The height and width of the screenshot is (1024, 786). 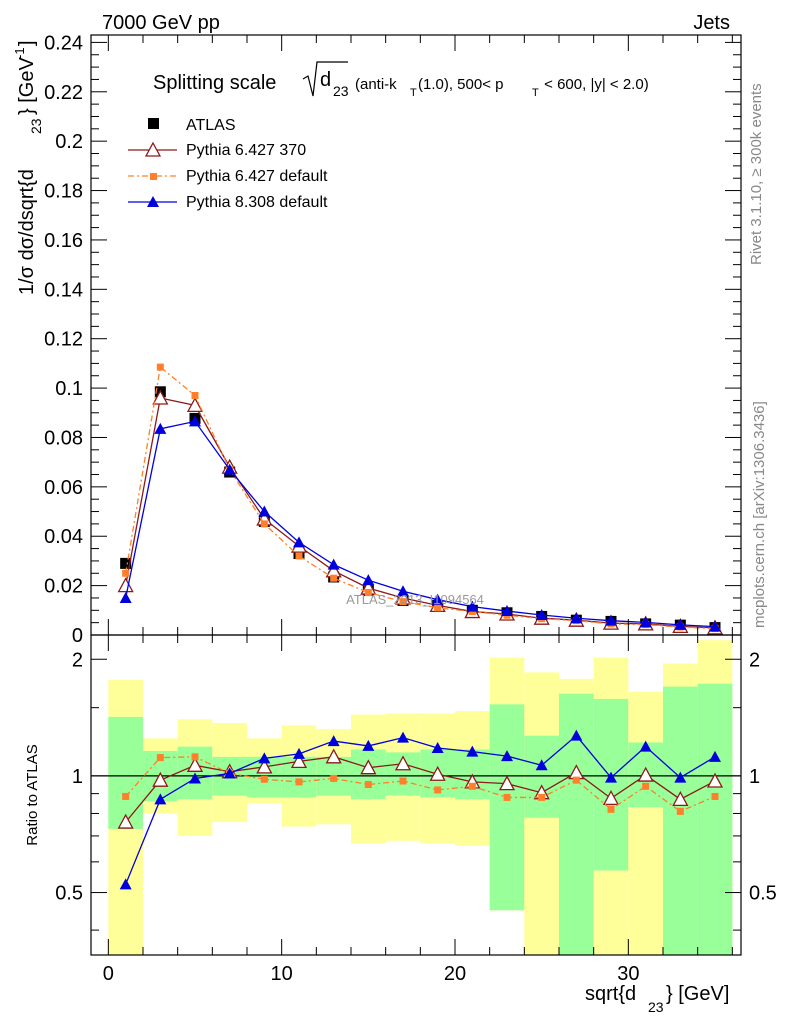 What do you see at coordinates (77, 777) in the screenshot?
I see `ratio-y-tick-label: 1` at bounding box center [77, 777].